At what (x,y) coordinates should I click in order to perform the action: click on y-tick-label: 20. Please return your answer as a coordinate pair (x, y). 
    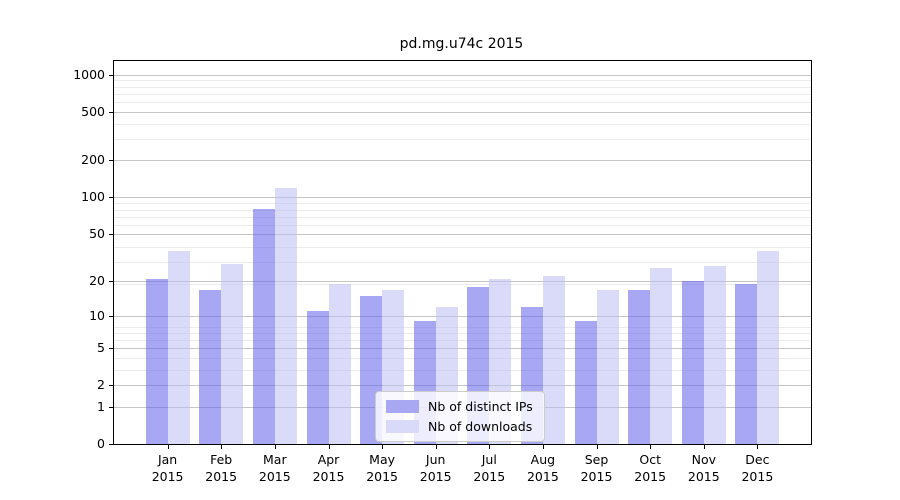
    Looking at the image, I should click on (97, 281).